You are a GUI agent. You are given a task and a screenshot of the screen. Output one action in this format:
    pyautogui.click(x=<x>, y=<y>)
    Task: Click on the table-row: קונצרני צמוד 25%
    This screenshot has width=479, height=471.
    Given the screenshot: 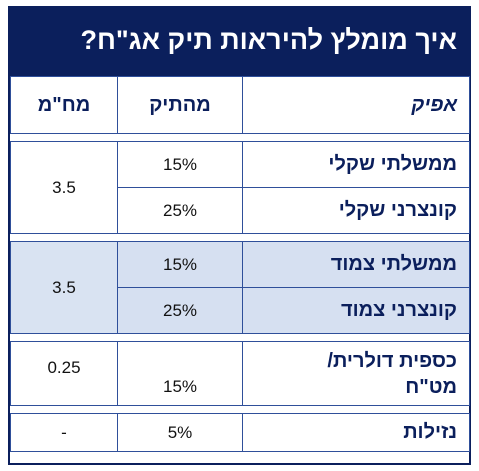 What is the action you would take?
    pyautogui.click(x=240, y=310)
    